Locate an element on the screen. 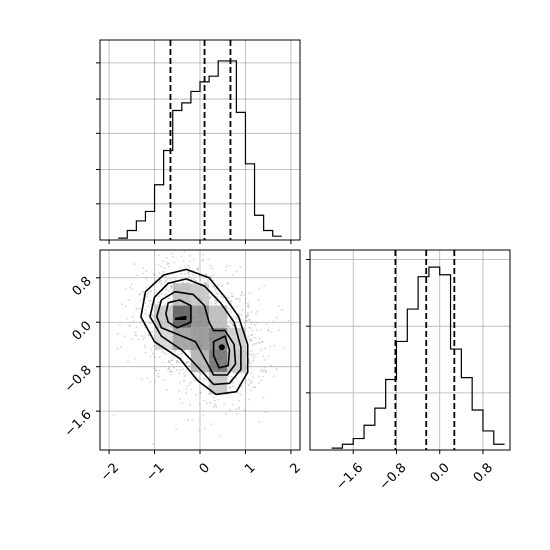 This screenshot has height=550, width=550. density-cell is located at coordinates (200, 316).